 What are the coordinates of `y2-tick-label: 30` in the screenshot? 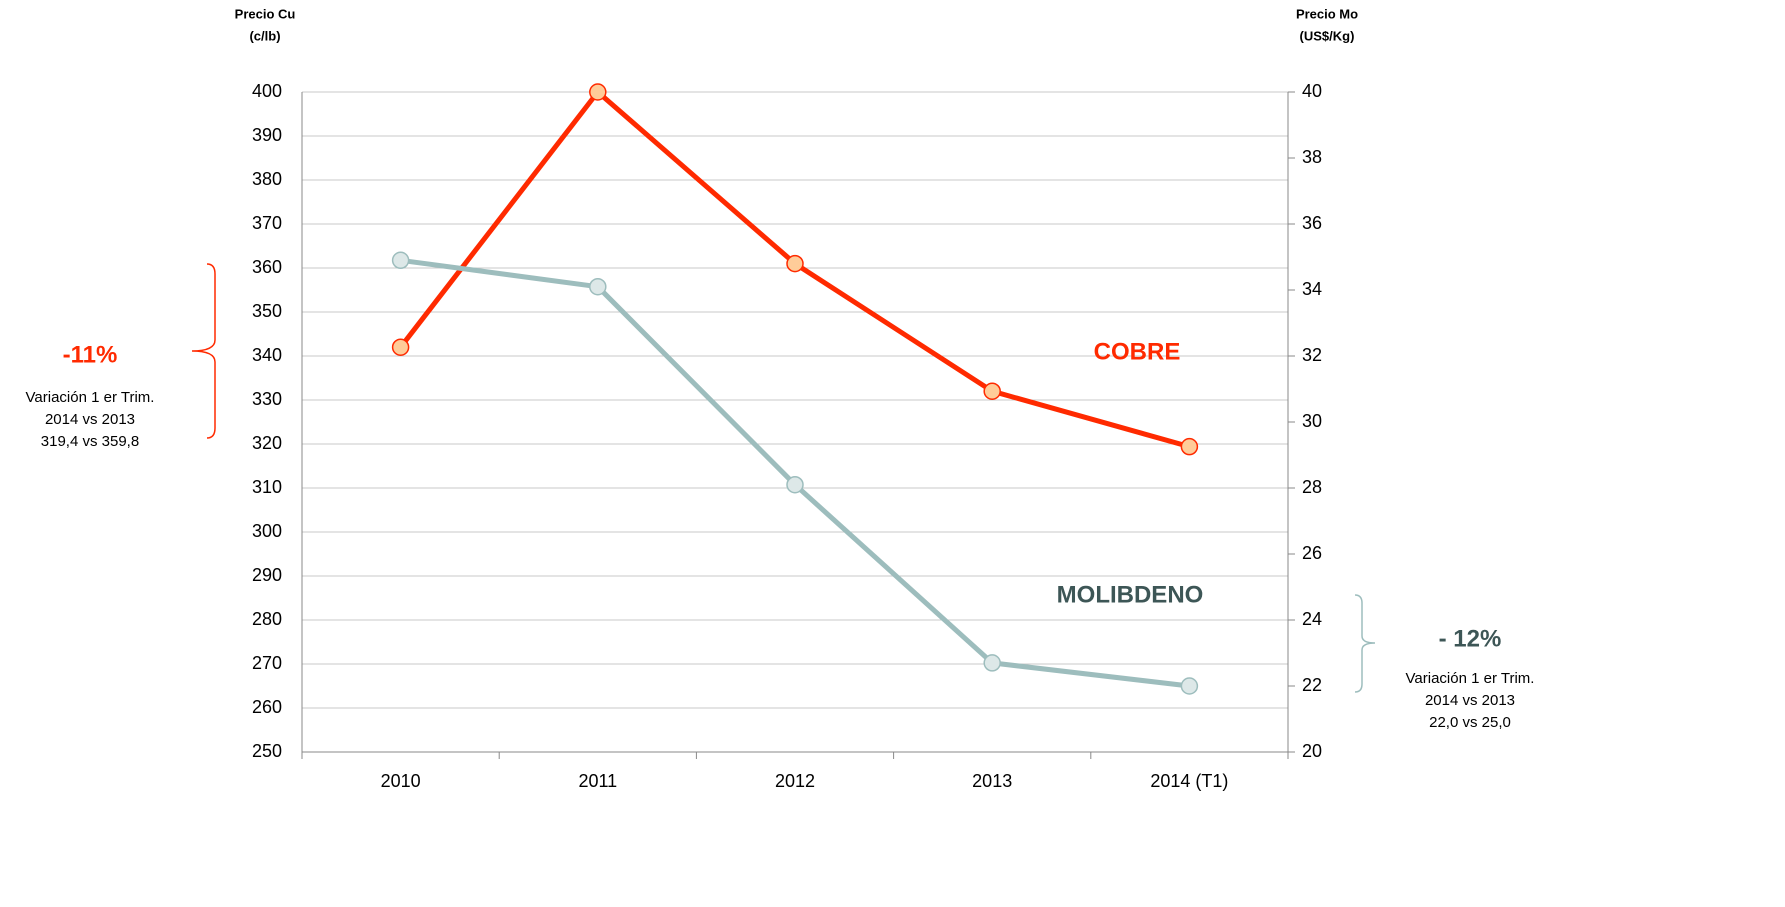 It's located at (1312, 421).